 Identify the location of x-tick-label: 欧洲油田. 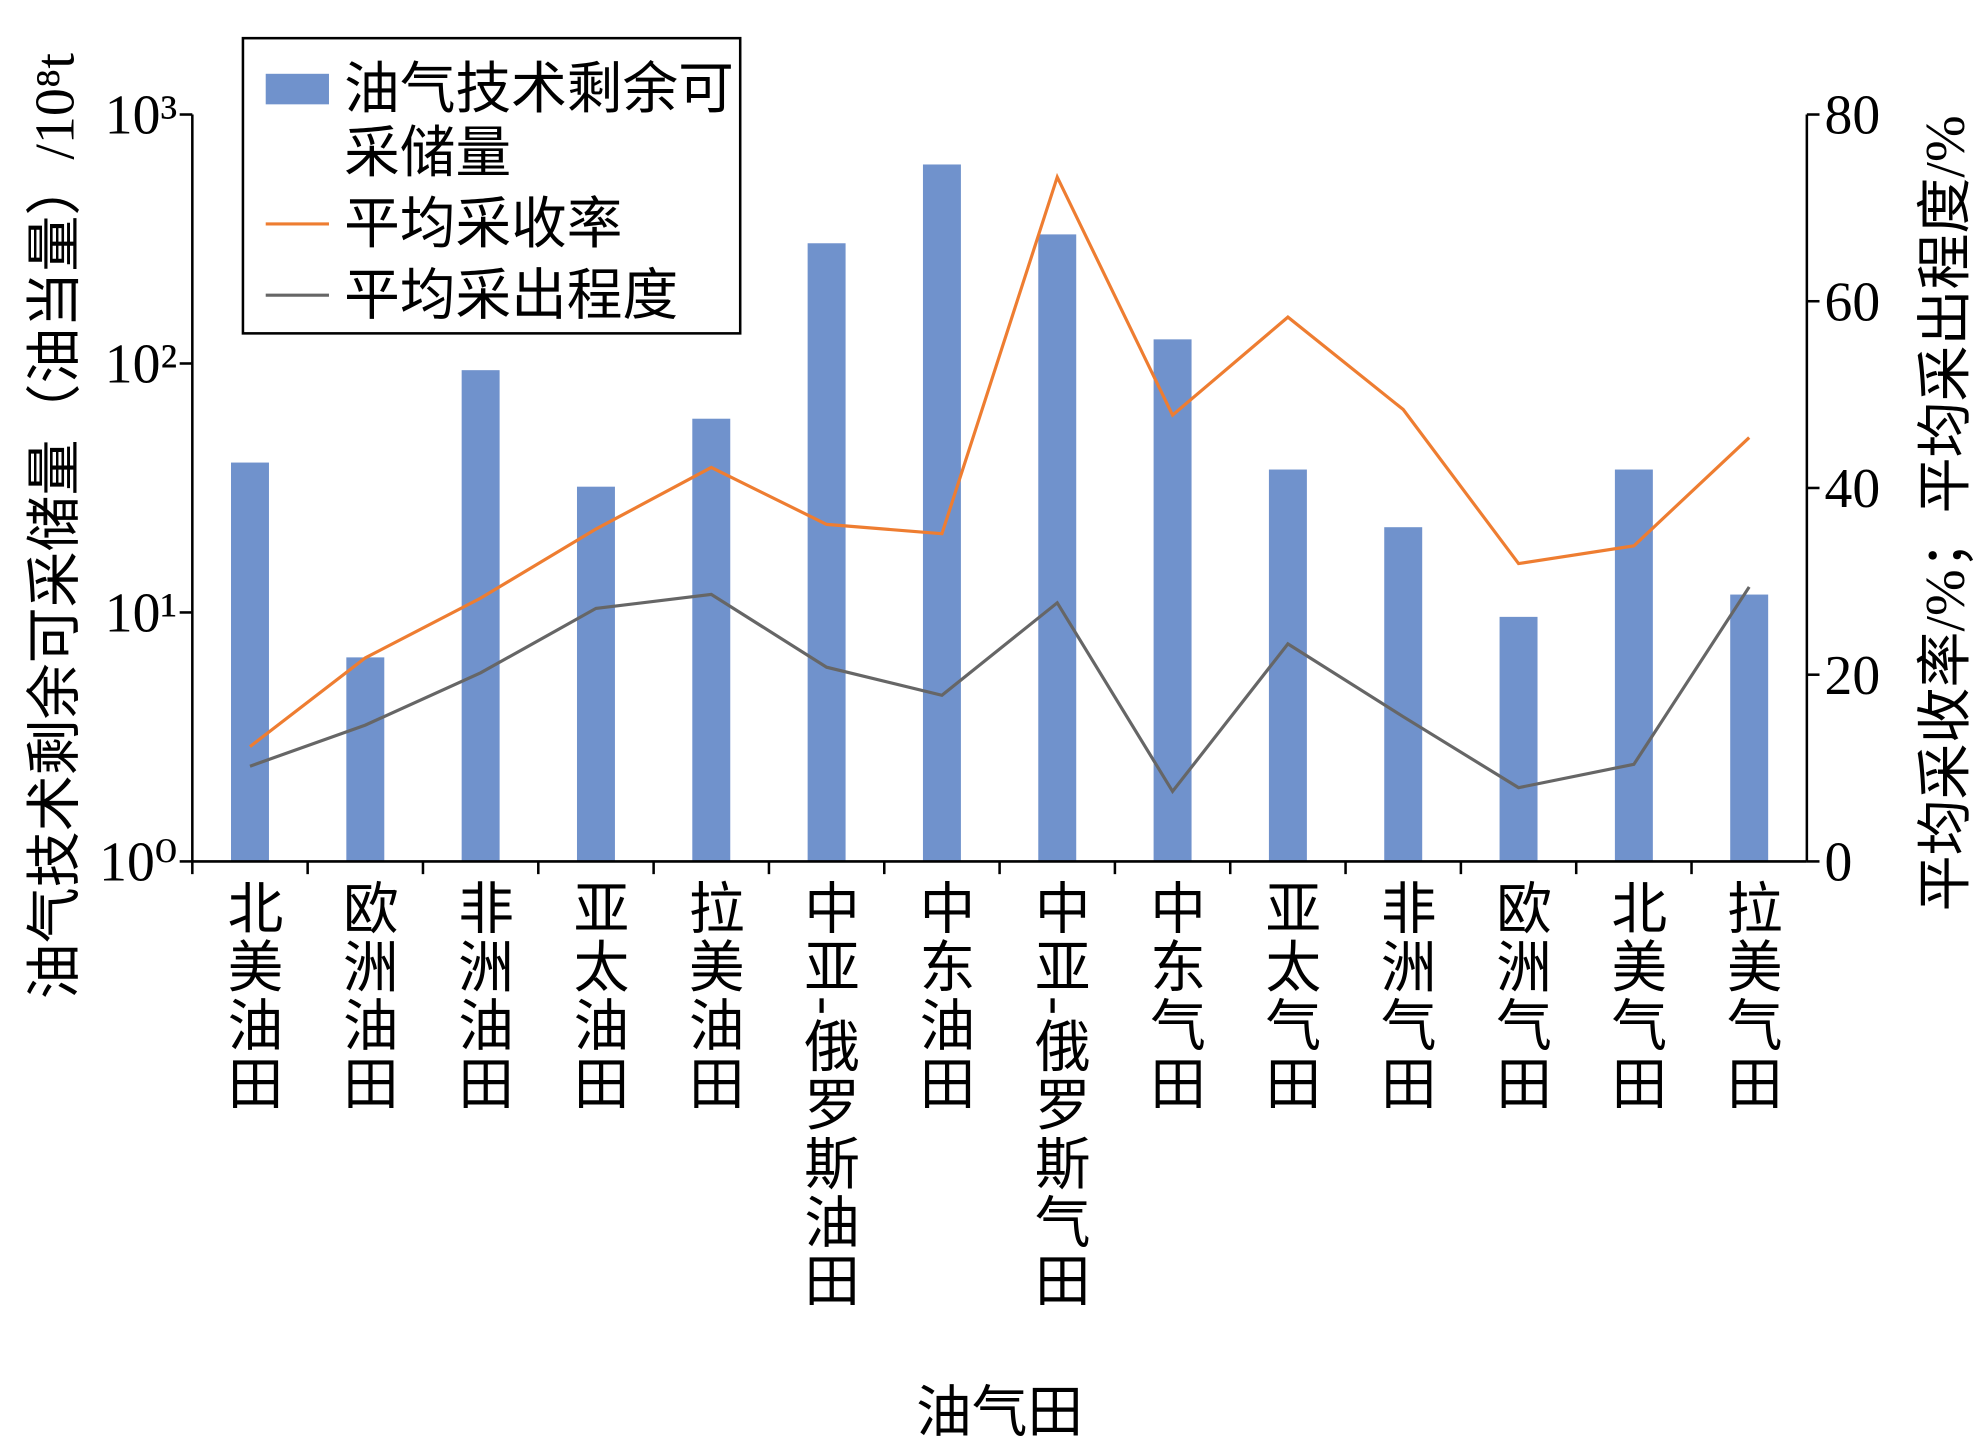
(365, 996).